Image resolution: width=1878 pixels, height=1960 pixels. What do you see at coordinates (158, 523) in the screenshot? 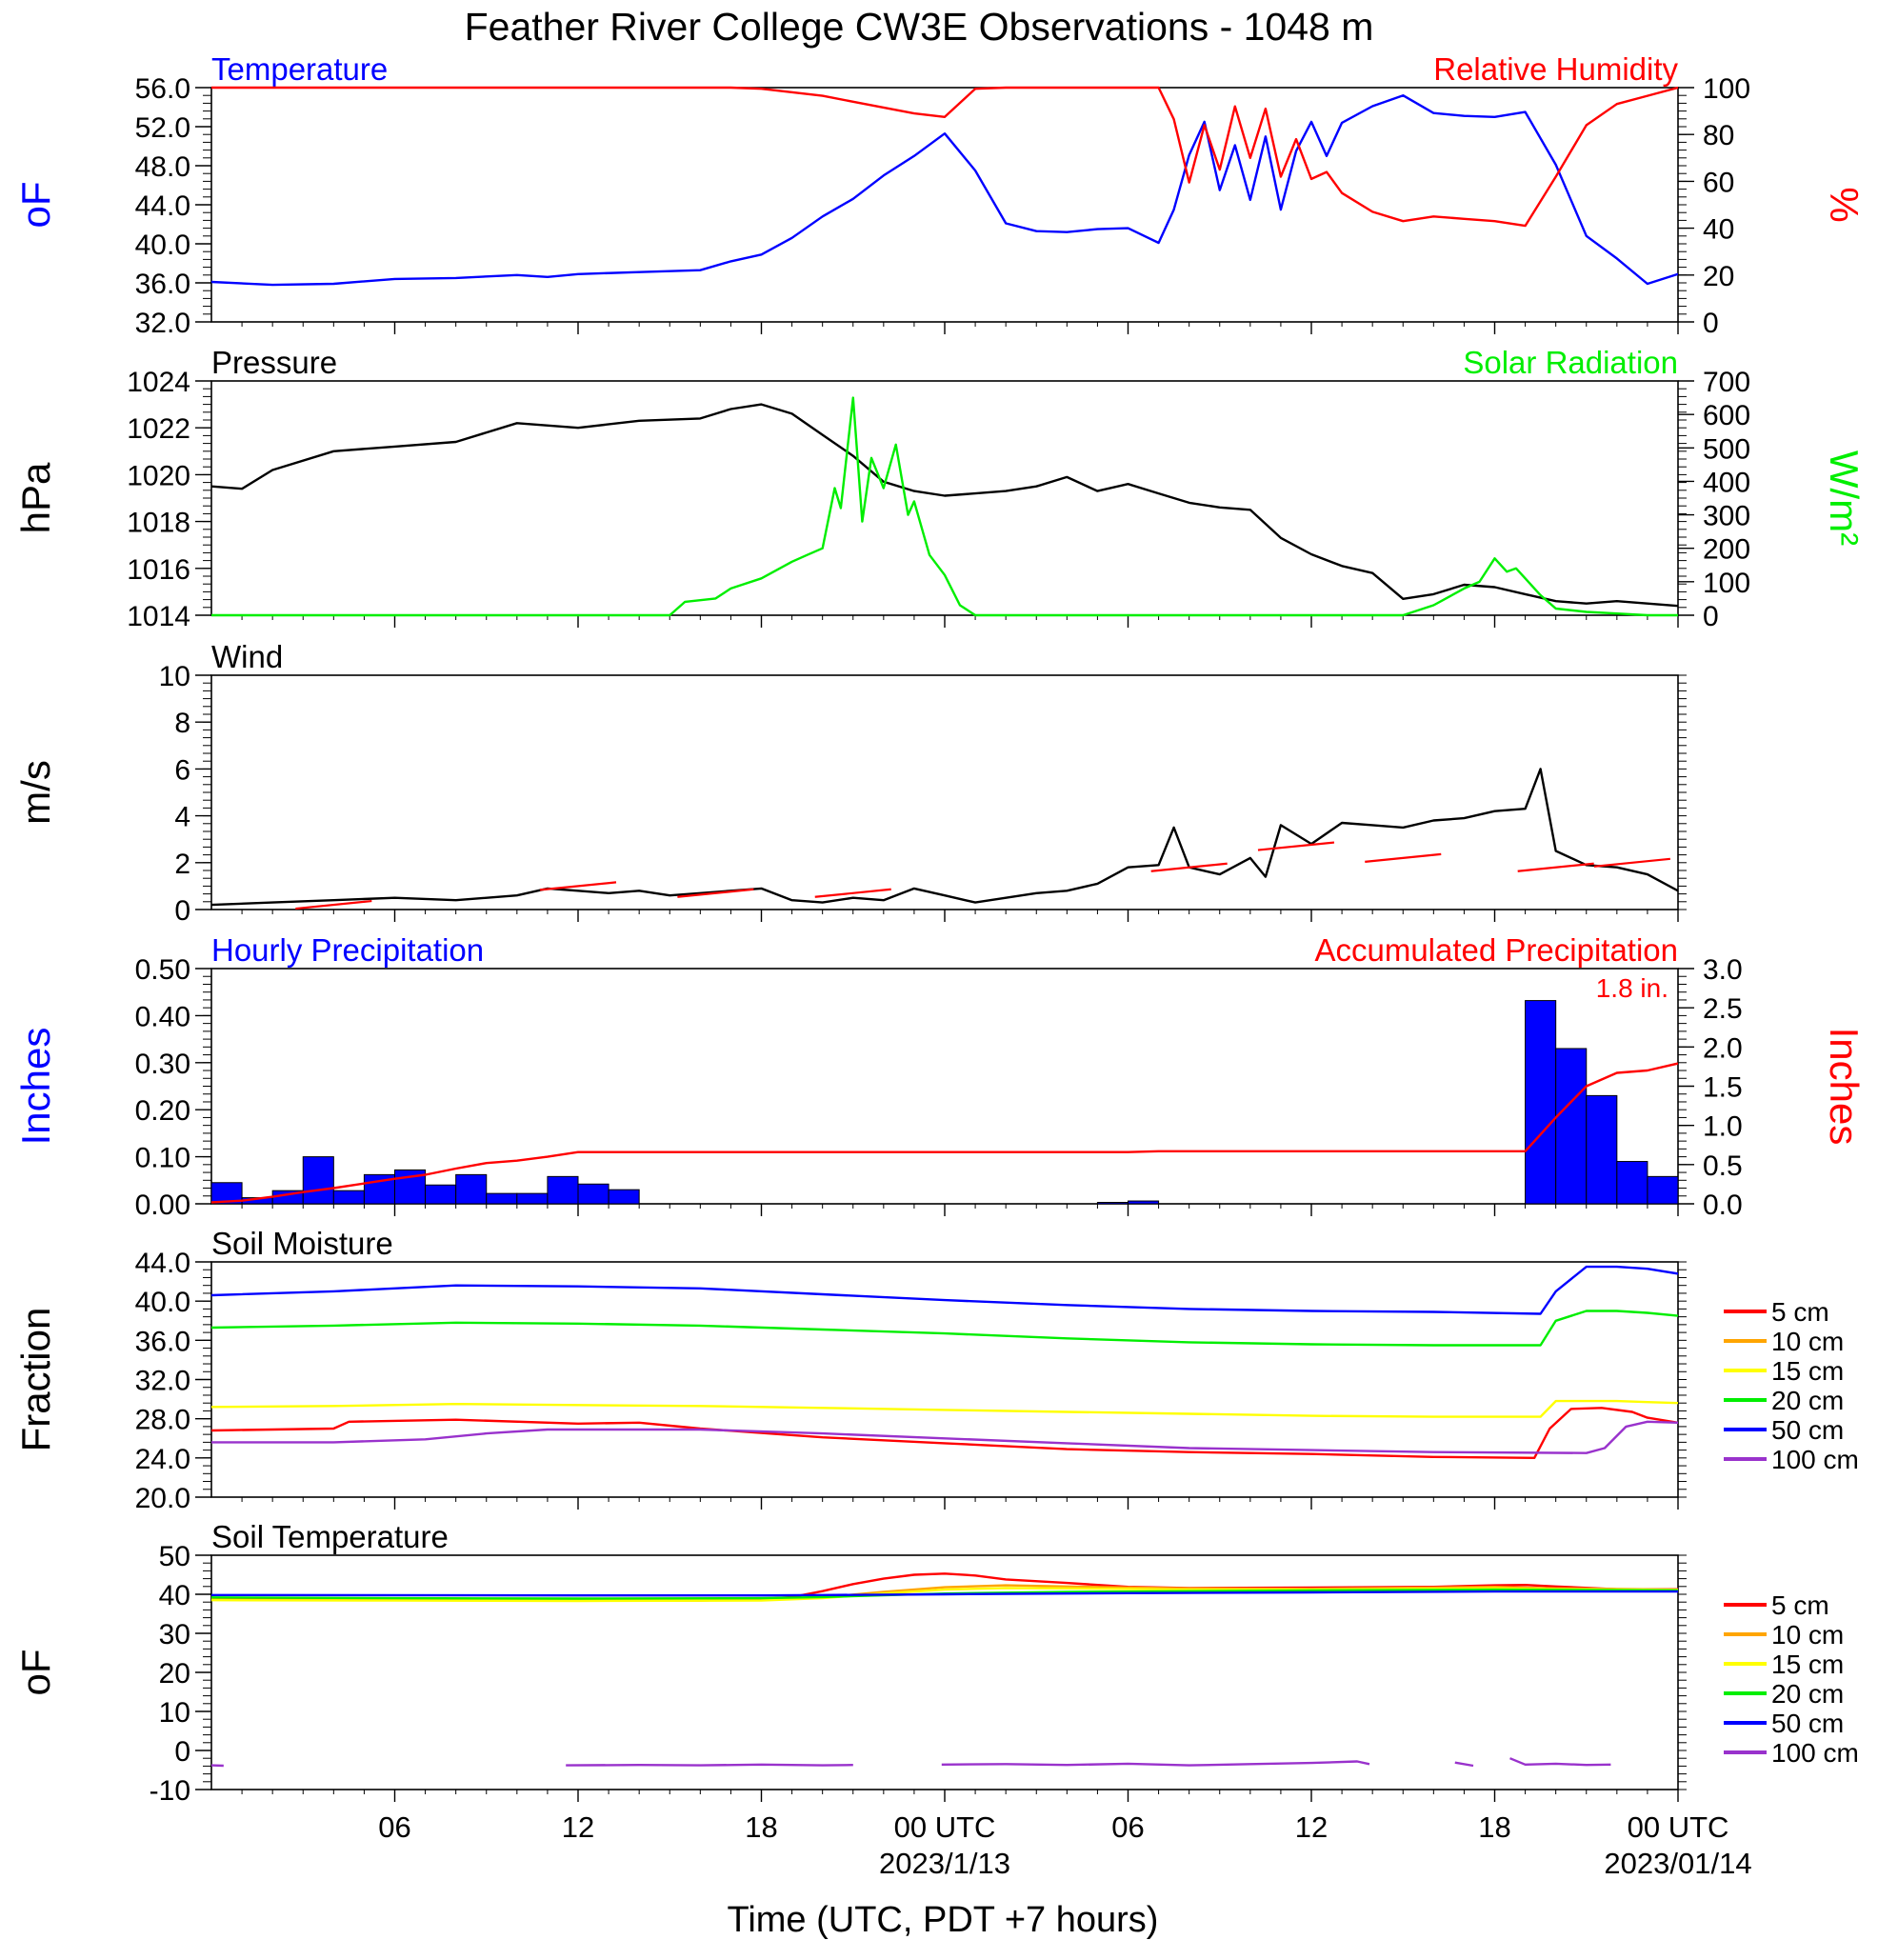
I see `left-tick-label: 1018` at bounding box center [158, 523].